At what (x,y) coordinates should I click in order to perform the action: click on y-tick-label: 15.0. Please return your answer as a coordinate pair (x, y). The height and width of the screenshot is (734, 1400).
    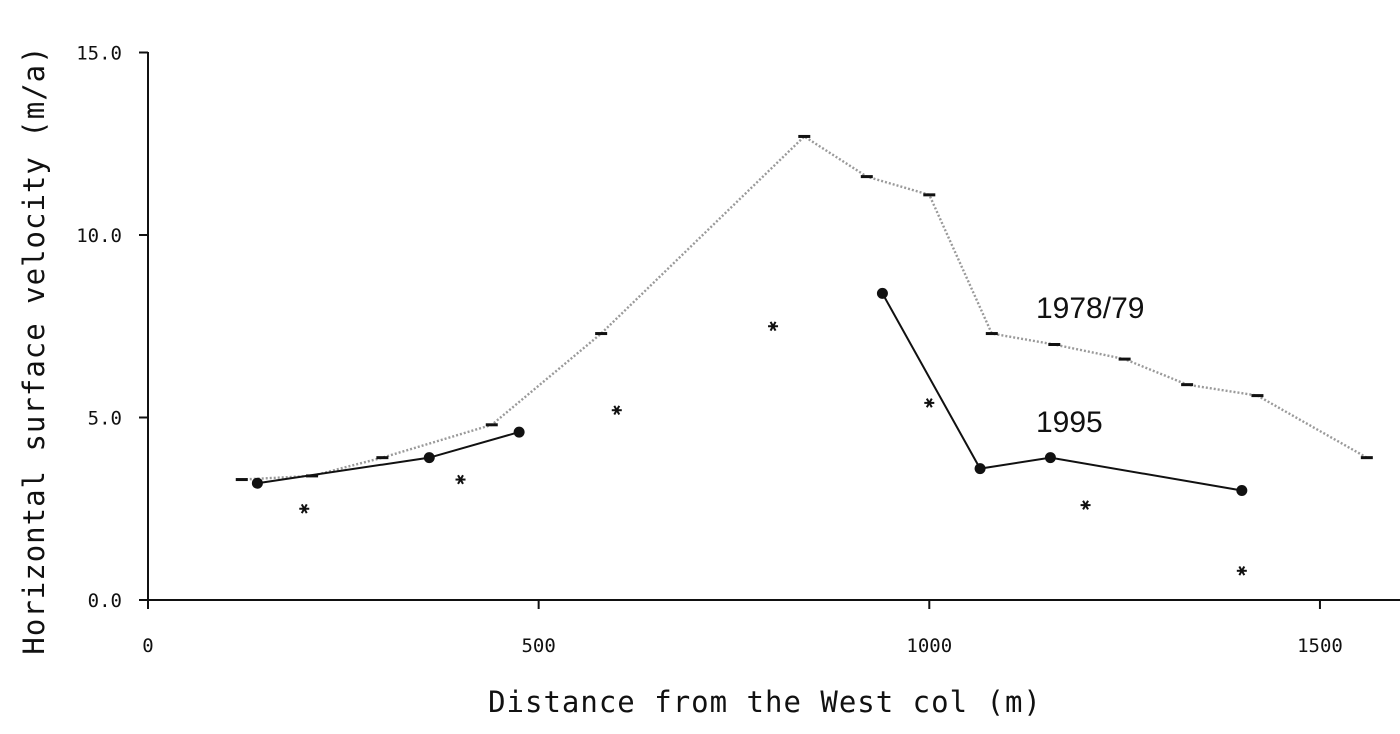
    Looking at the image, I should click on (99, 54).